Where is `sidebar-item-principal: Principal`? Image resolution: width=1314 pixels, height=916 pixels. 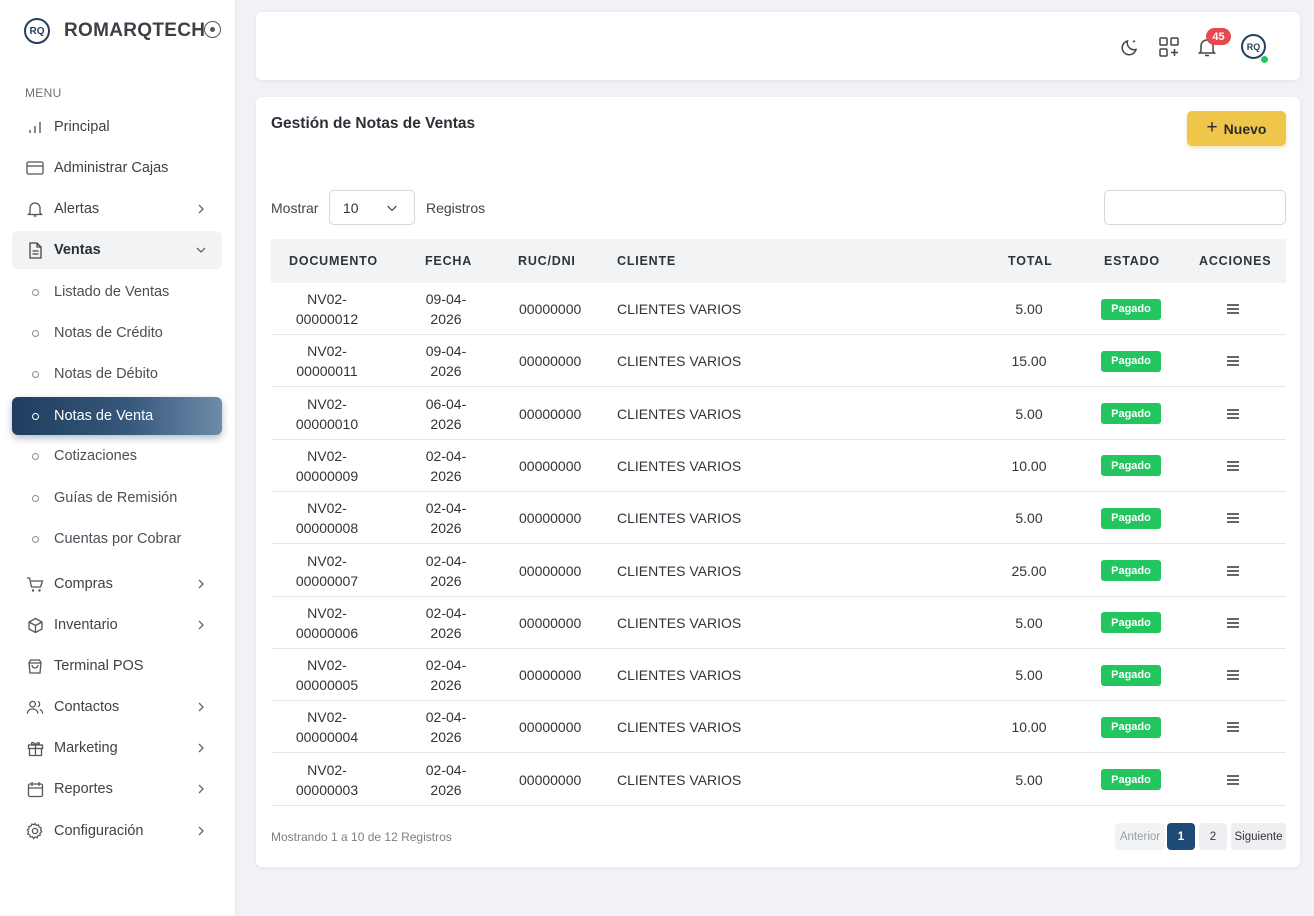 sidebar-item-principal: Principal is located at coordinates (117, 127).